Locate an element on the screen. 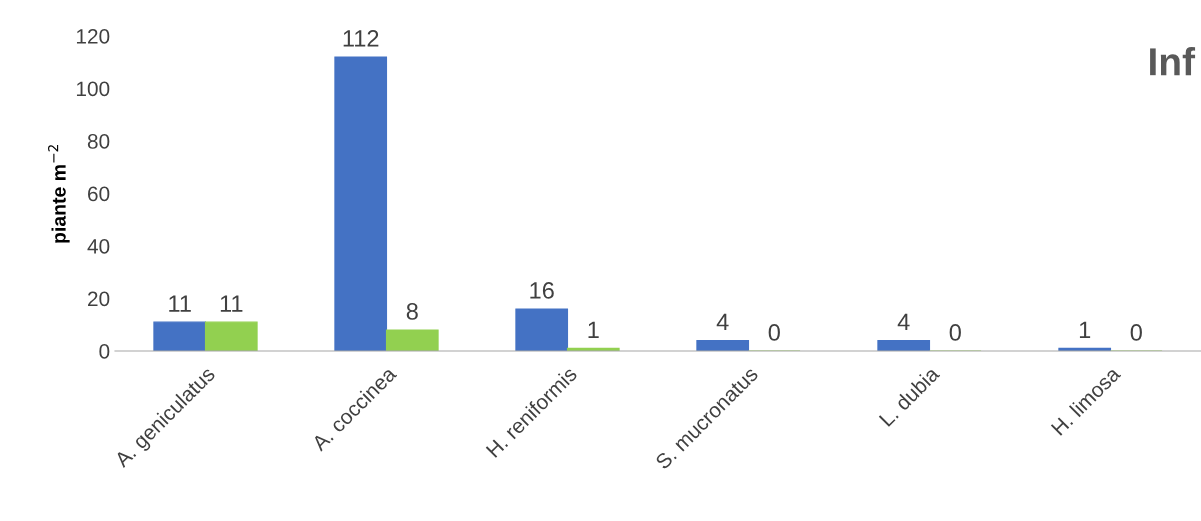 This screenshot has width=1201, height=521. y-tick-label: 40 is located at coordinates (98, 246).